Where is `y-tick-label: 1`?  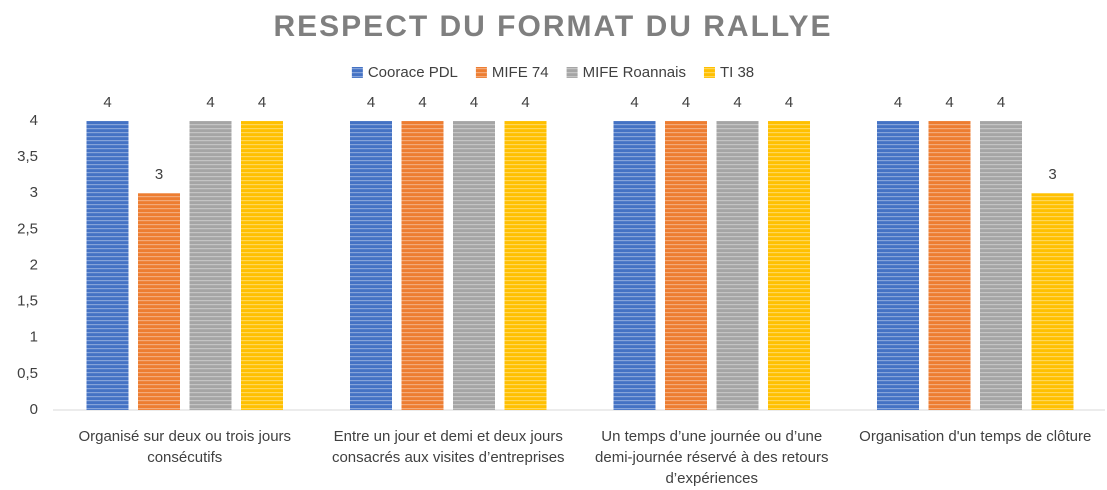
y-tick-label: 1 is located at coordinates (34, 337).